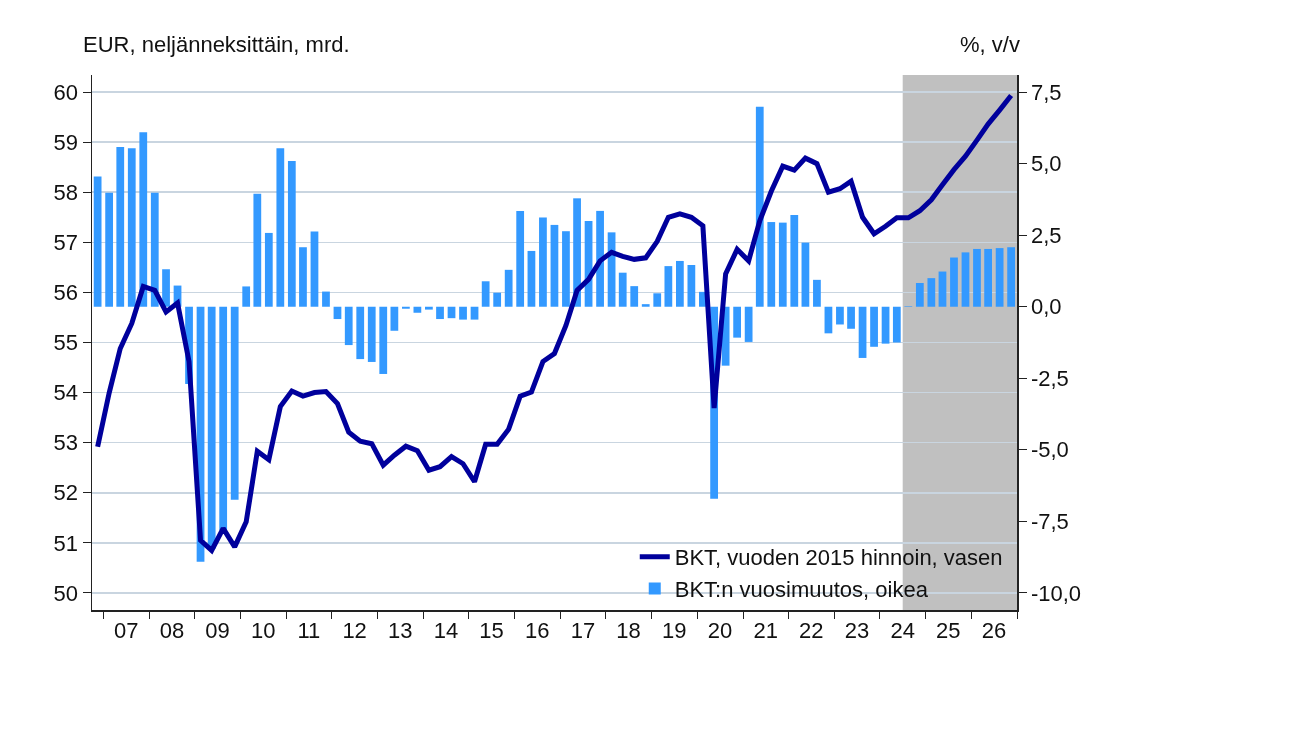 The height and width of the screenshot is (731, 1300). Describe the element at coordinates (583, 630) in the screenshot. I see `x-tick-label: 17` at that location.